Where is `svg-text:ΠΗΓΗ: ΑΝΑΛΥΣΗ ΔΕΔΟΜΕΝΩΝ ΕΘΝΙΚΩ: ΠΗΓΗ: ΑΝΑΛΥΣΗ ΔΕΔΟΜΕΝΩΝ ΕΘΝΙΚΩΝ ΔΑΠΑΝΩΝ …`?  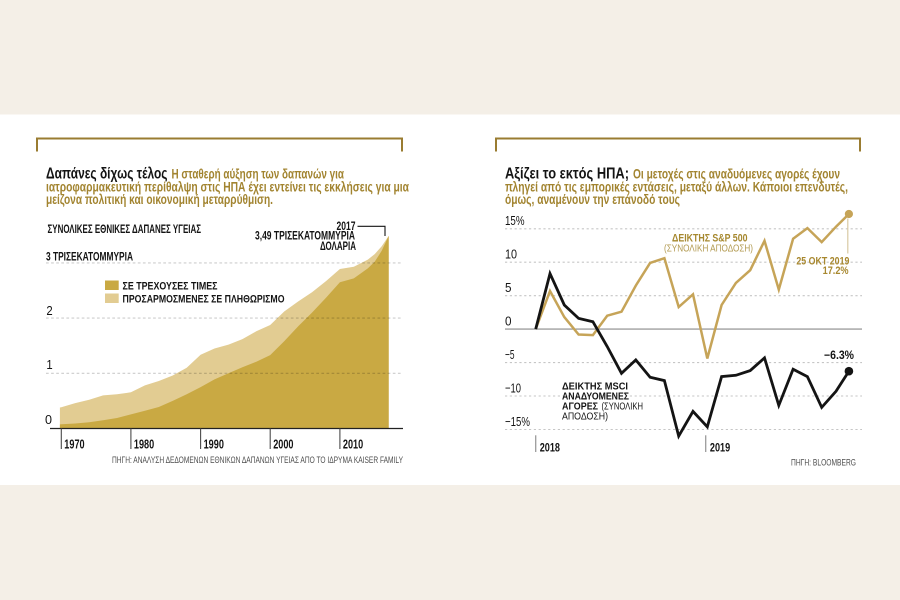 svg-text:ΠΗΓΗ: ΑΝΑΛΥΣΗ ΔΕΔΟΜΕΝΩΝ ΕΘΝΙΚΩ: ΠΗΓΗ: ΑΝΑΛΥΣΗ ΔΕΔΟΜΕΝΩΝ ΕΘΝΙΚΩΝ ΔΑΠΑΝΩΝ … is located at coordinates (257, 460).